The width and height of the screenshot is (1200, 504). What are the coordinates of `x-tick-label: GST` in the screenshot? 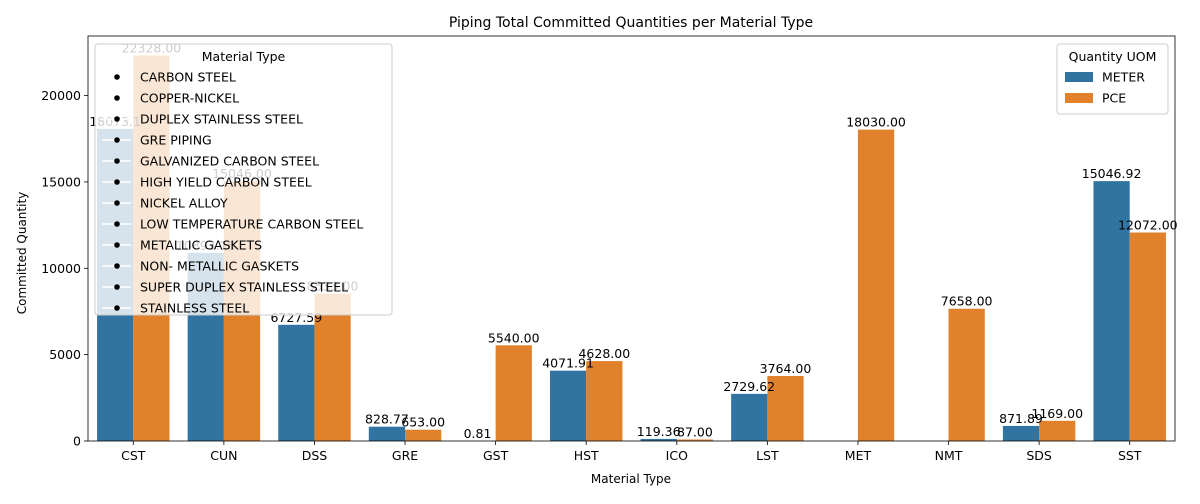 It's located at (496, 455).